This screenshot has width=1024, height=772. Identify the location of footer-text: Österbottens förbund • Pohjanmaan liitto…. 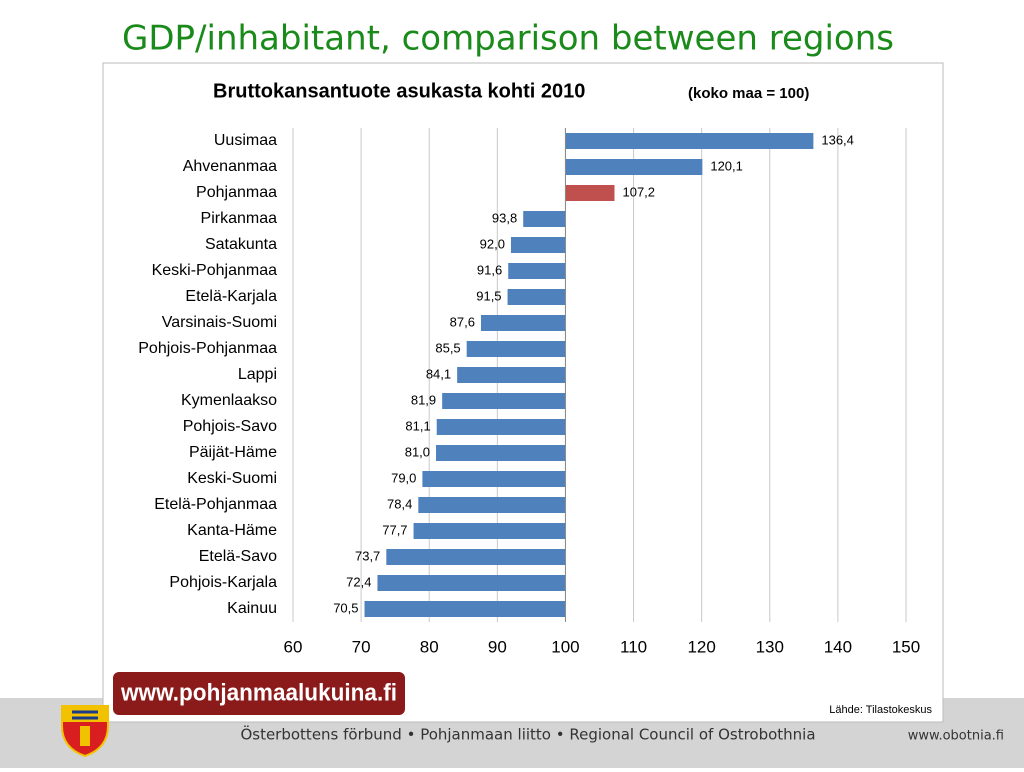
(527, 734).